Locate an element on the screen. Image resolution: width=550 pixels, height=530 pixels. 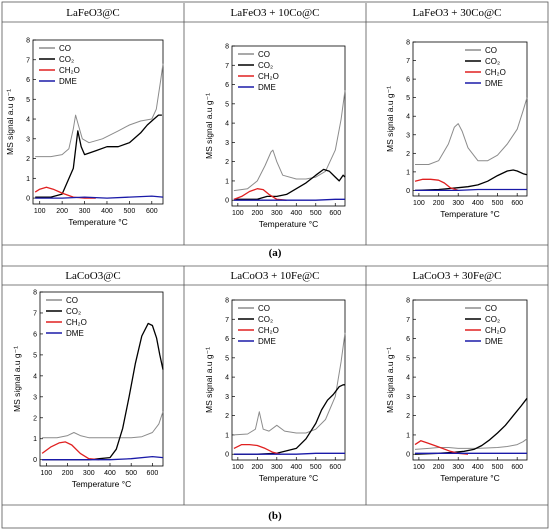
chart-title: LaFeO3 + 10Co@C is located at coordinates (274, 13).